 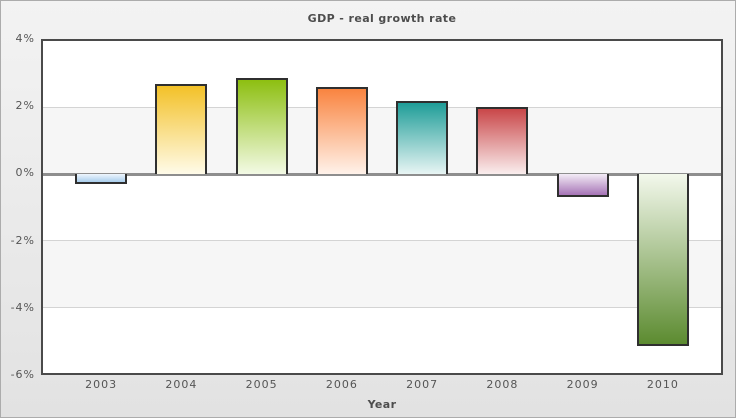 I want to click on bar-2006, so click(x=341, y=130).